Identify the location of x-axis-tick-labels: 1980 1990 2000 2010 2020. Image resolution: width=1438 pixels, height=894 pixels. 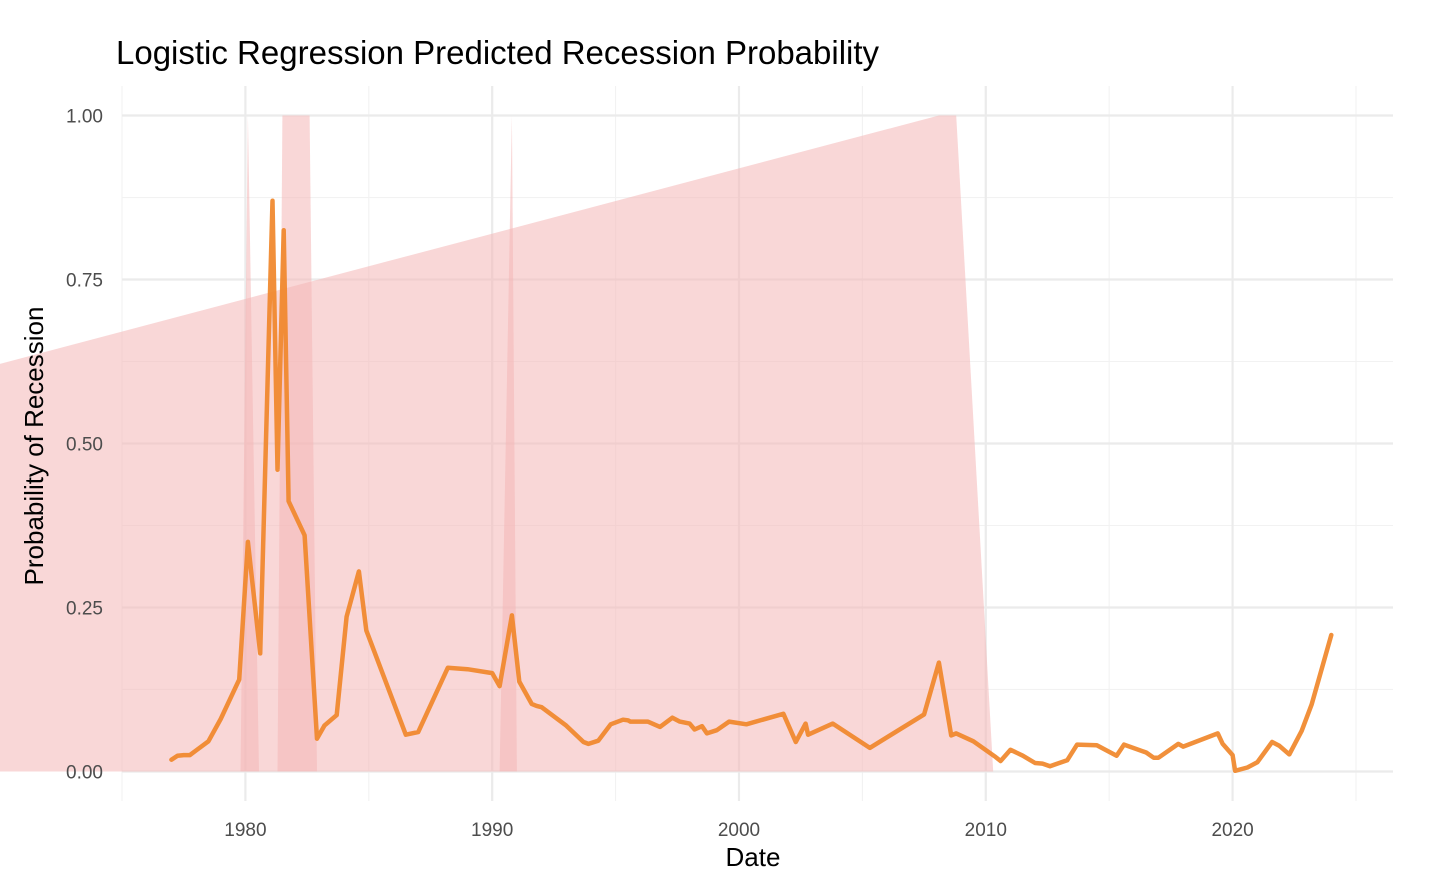
(738, 830).